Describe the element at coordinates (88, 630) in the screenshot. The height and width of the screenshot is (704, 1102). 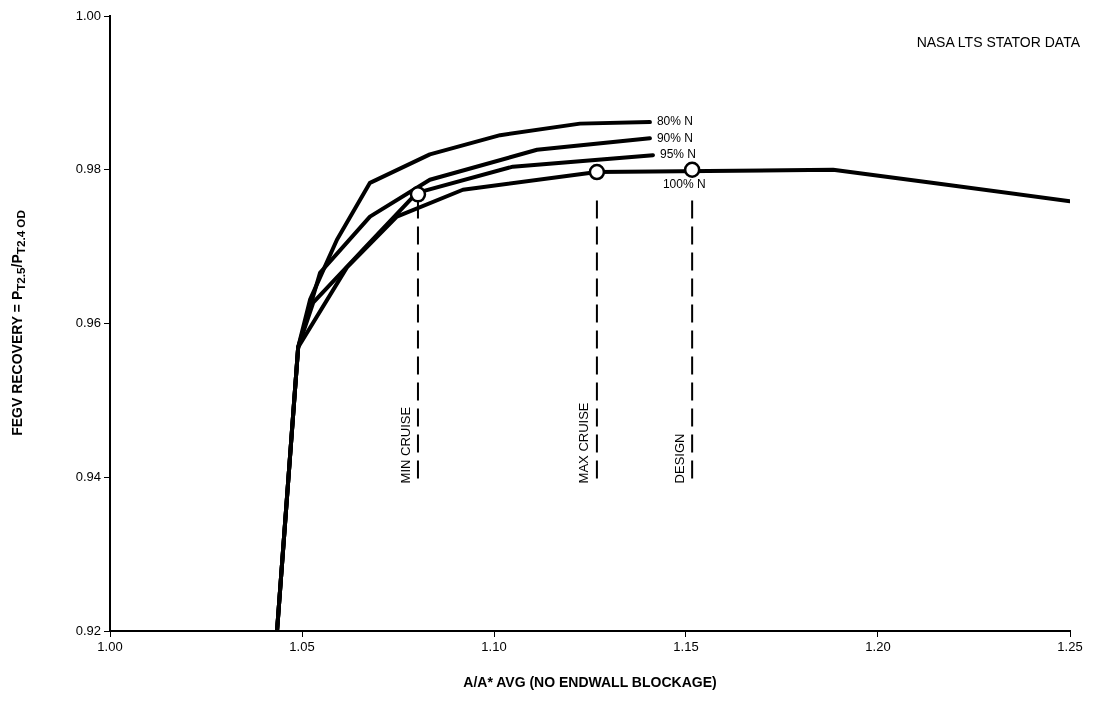
I see `y-tick-label: 0.92` at that location.